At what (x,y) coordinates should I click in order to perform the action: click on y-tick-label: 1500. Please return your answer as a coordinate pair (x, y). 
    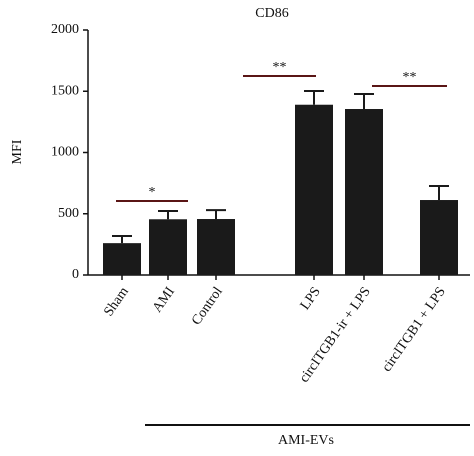
    Looking at the image, I should click on (65, 90).